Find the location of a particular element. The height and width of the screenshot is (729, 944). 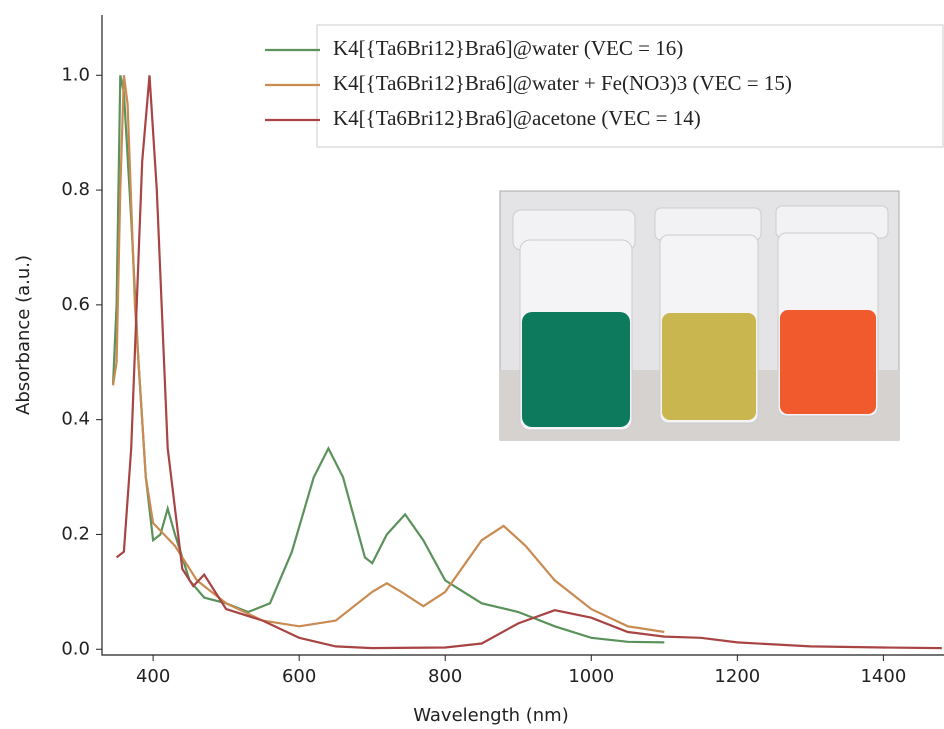

y-tick-label: 0.6 is located at coordinates (75, 304).